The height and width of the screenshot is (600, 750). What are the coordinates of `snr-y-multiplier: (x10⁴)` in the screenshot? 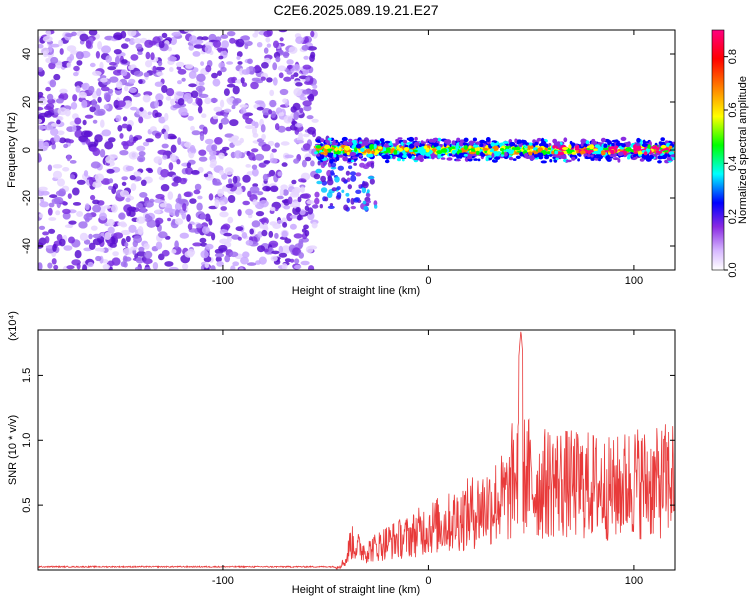 It's located at (13, 326).